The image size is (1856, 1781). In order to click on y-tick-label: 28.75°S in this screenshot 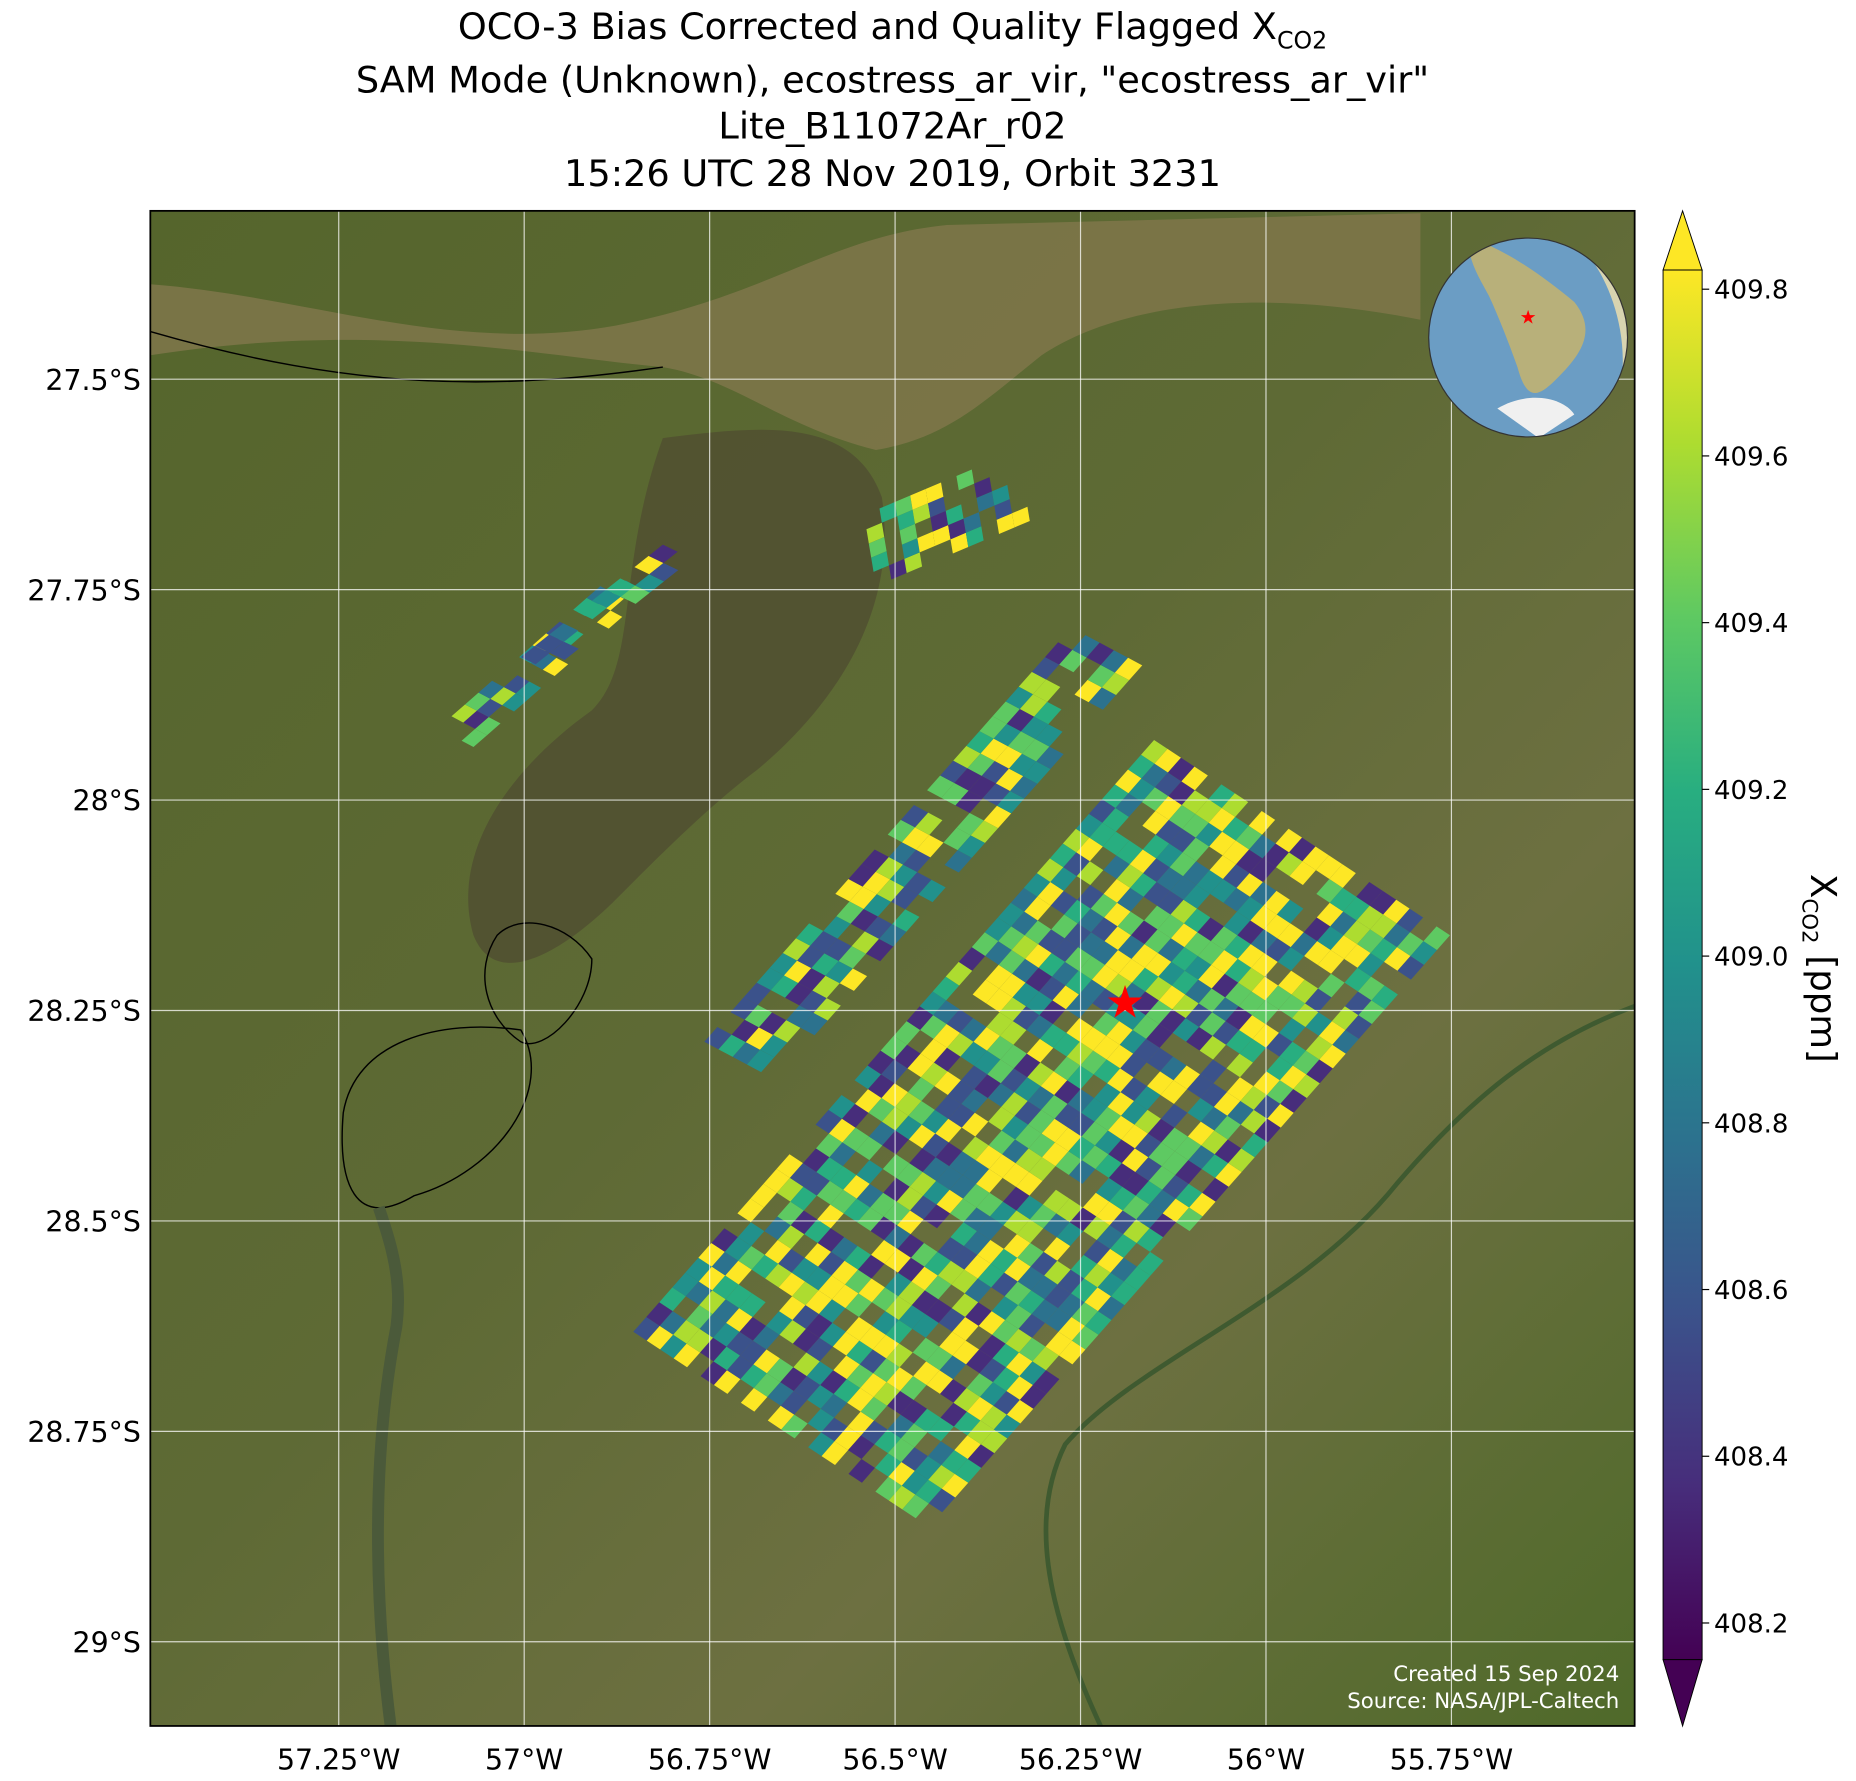, I will do `click(84, 1432)`.